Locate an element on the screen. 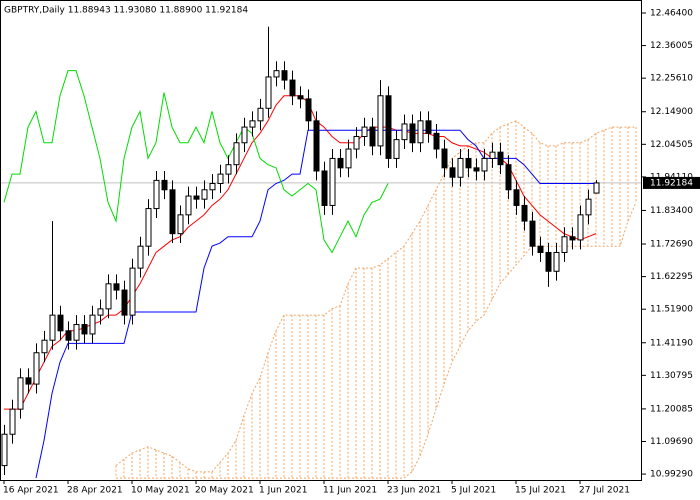 Image resolution: width=700 pixels, height=500 pixels. y-tick-label: 11.83400 is located at coordinates (671, 211).